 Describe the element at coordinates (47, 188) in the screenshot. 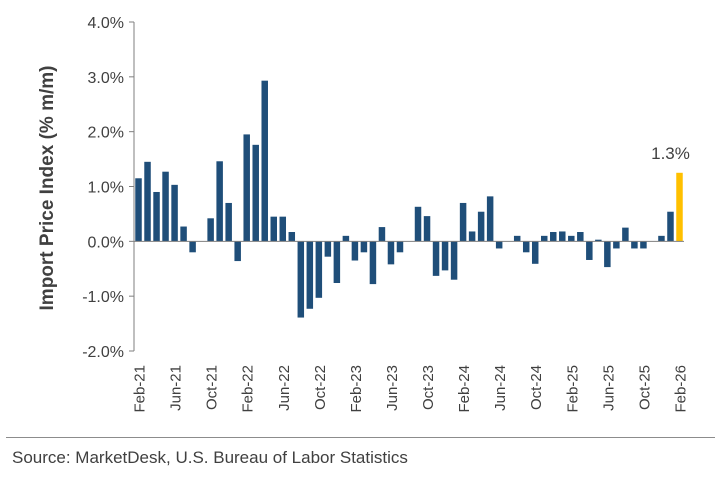

I see `y-axis-label: Import Price Index (% m/m)` at that location.